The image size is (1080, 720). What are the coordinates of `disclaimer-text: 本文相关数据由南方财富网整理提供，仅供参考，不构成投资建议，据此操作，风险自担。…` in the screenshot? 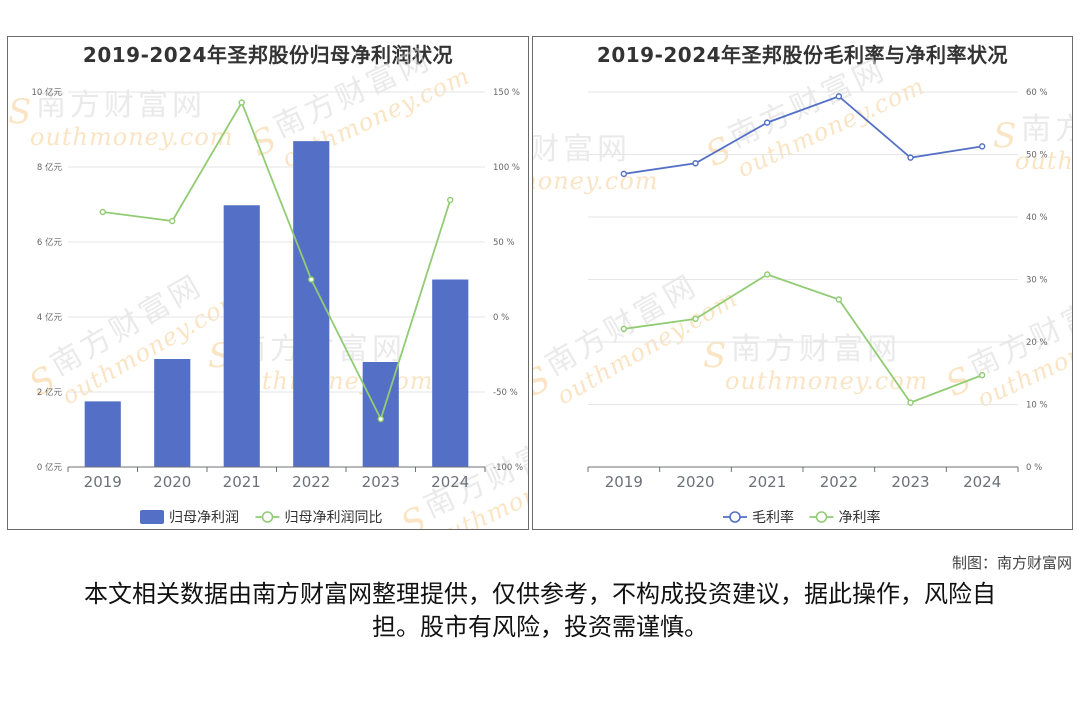 It's located at (540, 610).